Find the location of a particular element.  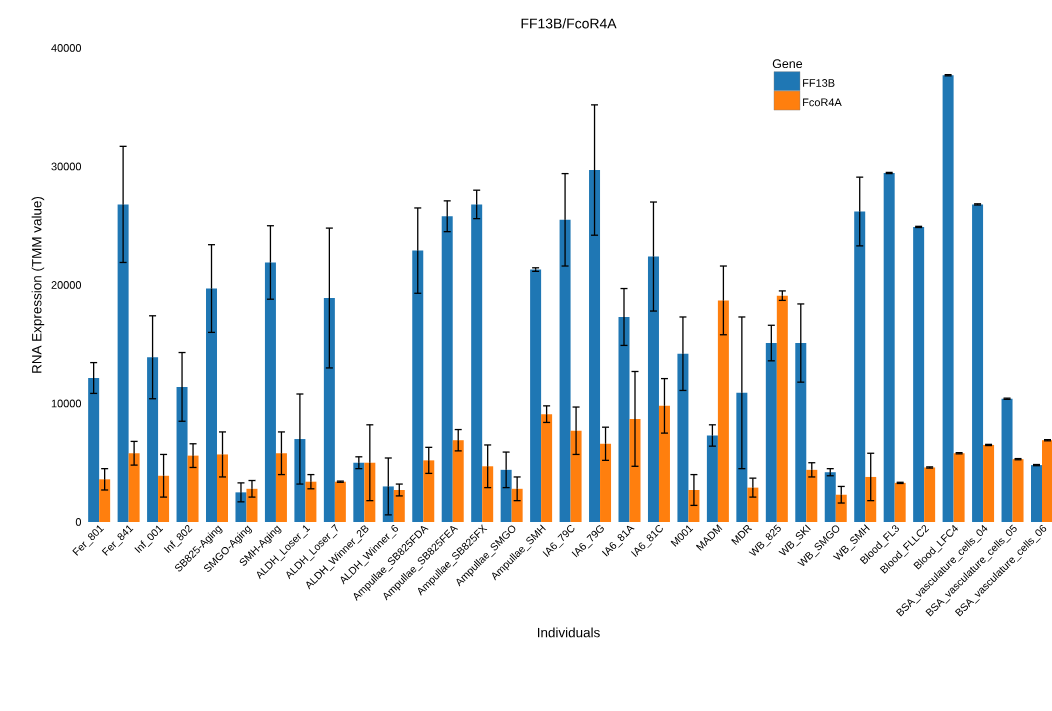

legend-label: FcoR4A is located at coordinates (822, 102).